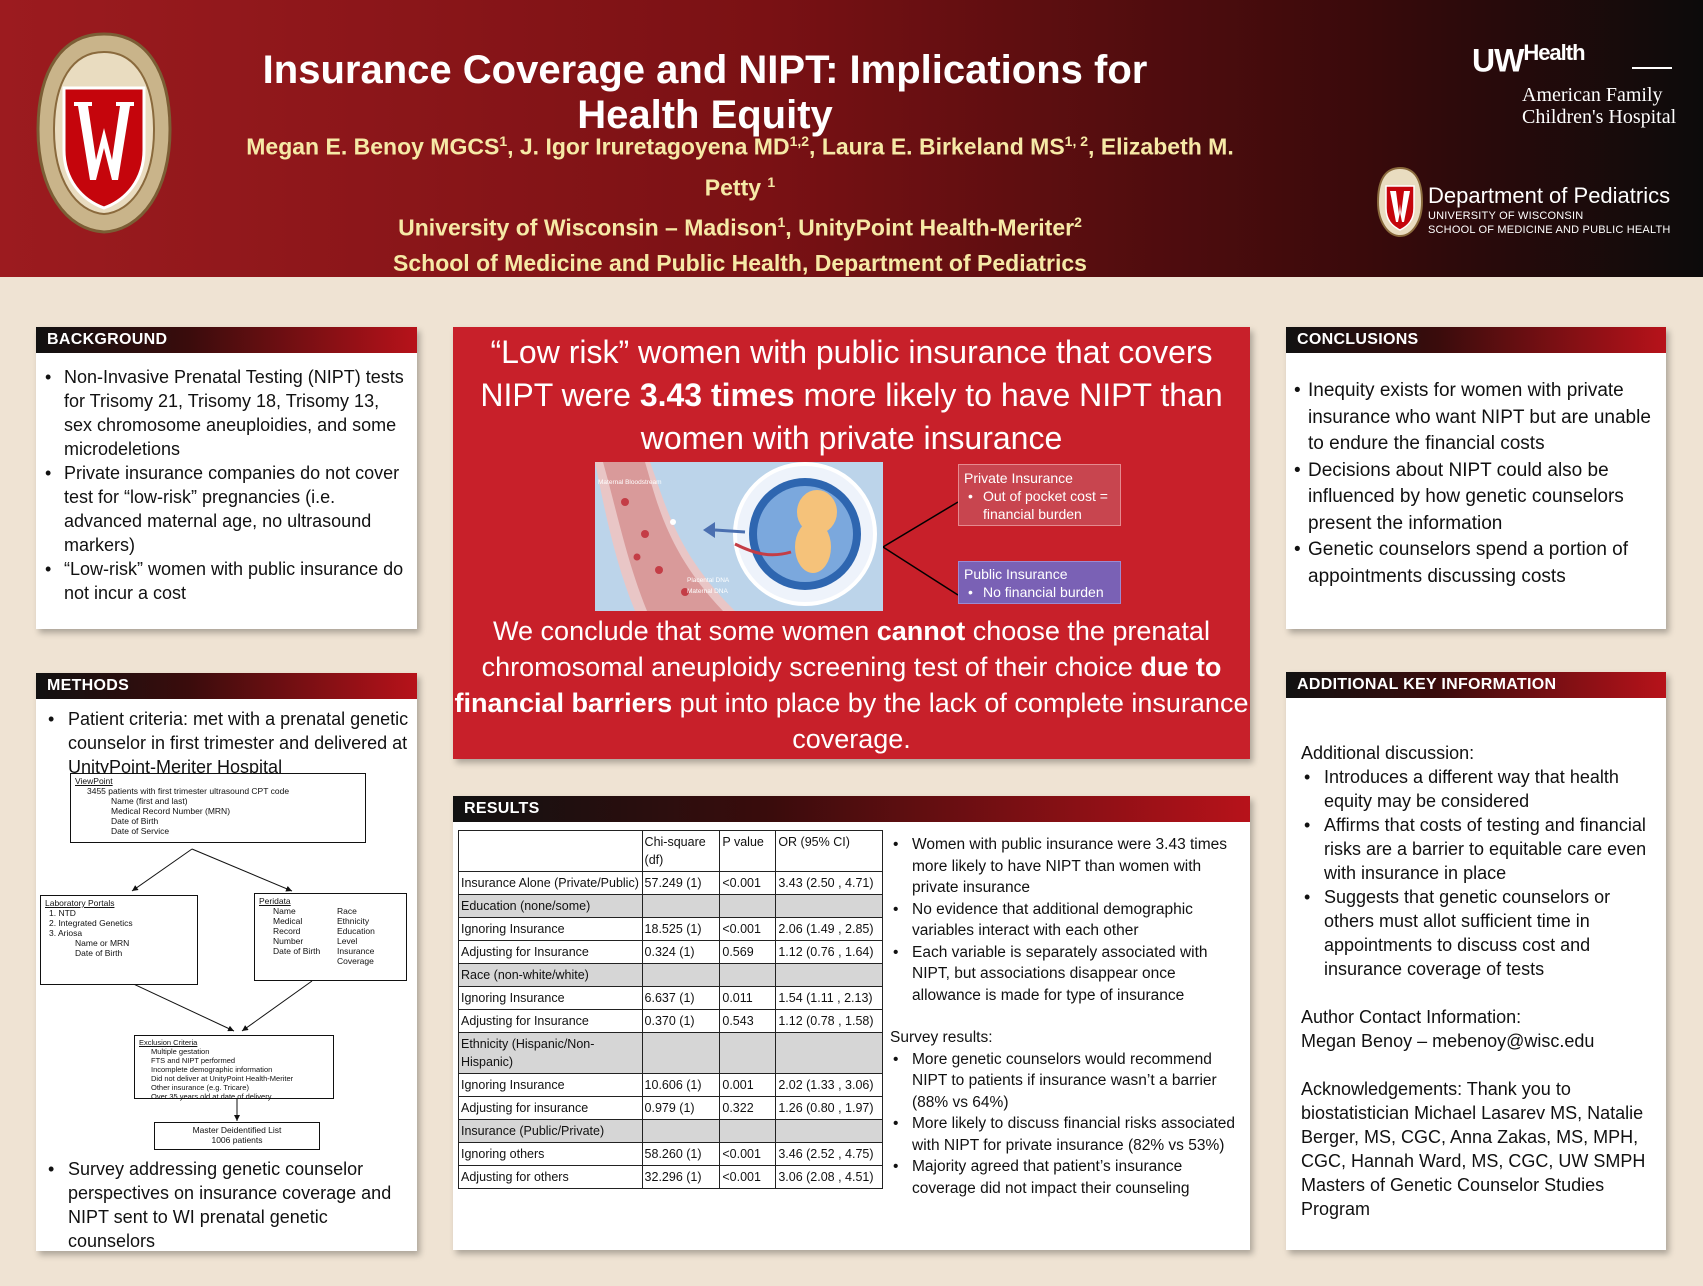 This screenshot has width=1703, height=1286. I want to click on hospital-name: American Family Children's Hospital, so click(1599, 106).